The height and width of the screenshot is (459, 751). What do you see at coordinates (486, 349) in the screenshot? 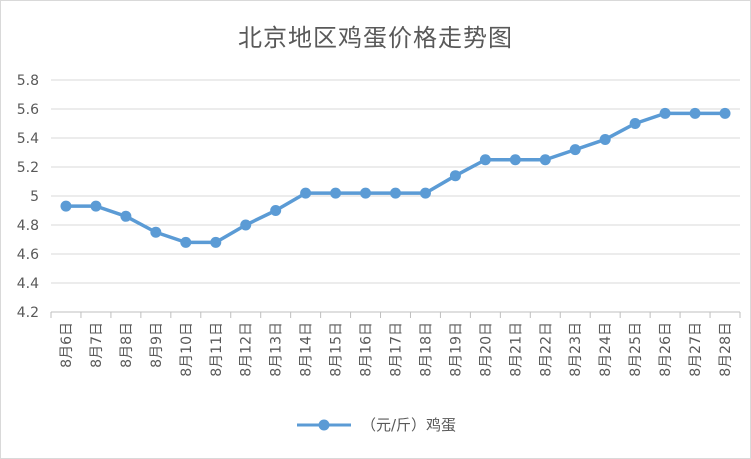
I see `x-tick-label: 8月20日` at bounding box center [486, 349].